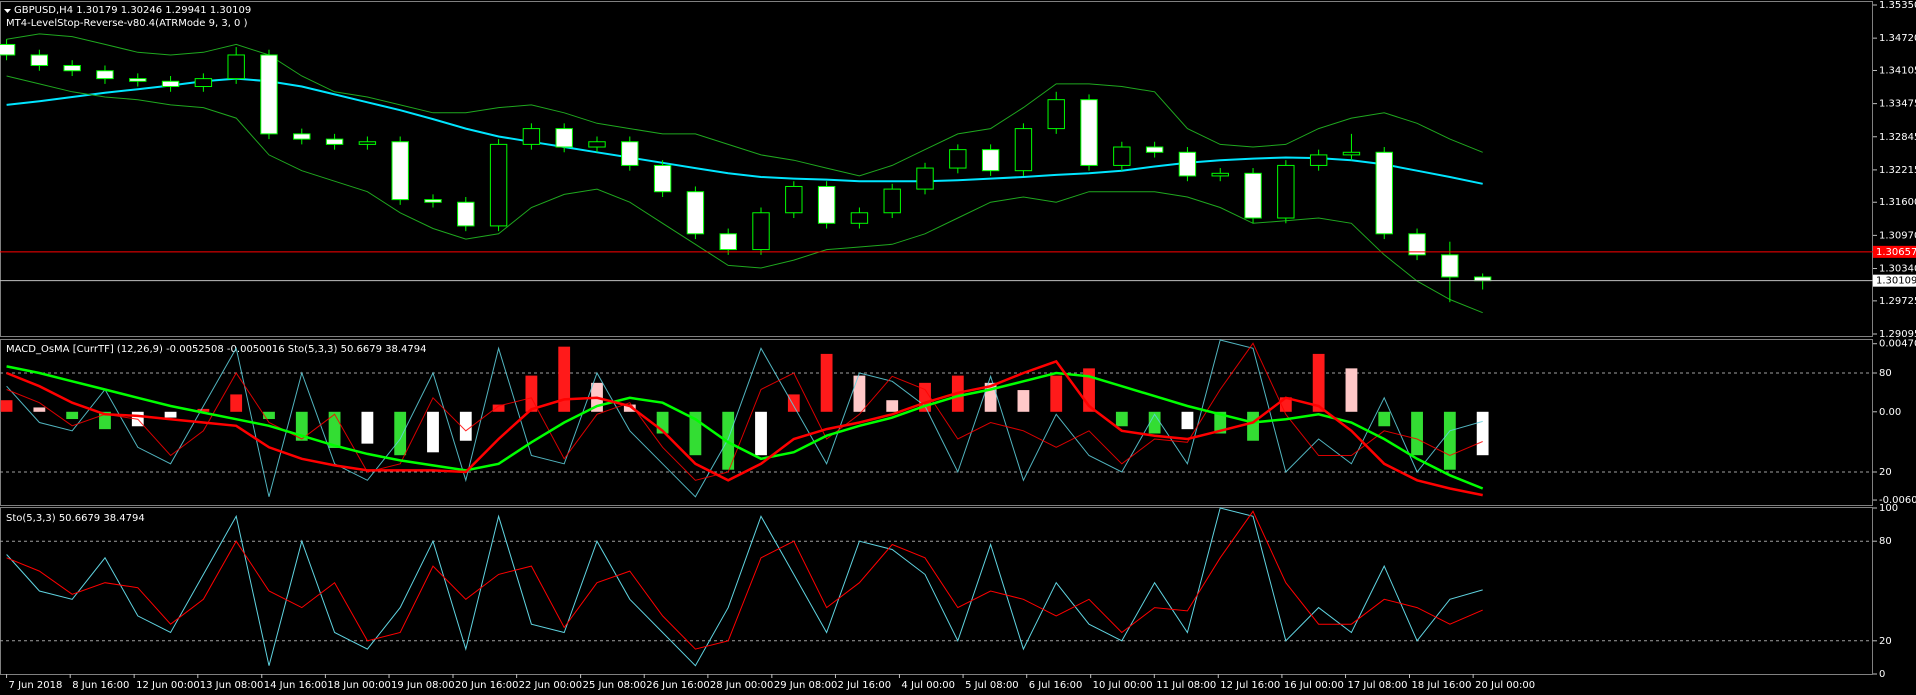  What do you see at coordinates (1186, 685) in the screenshot?
I see `x-tick-label: 11 Jul 08:00` at bounding box center [1186, 685].